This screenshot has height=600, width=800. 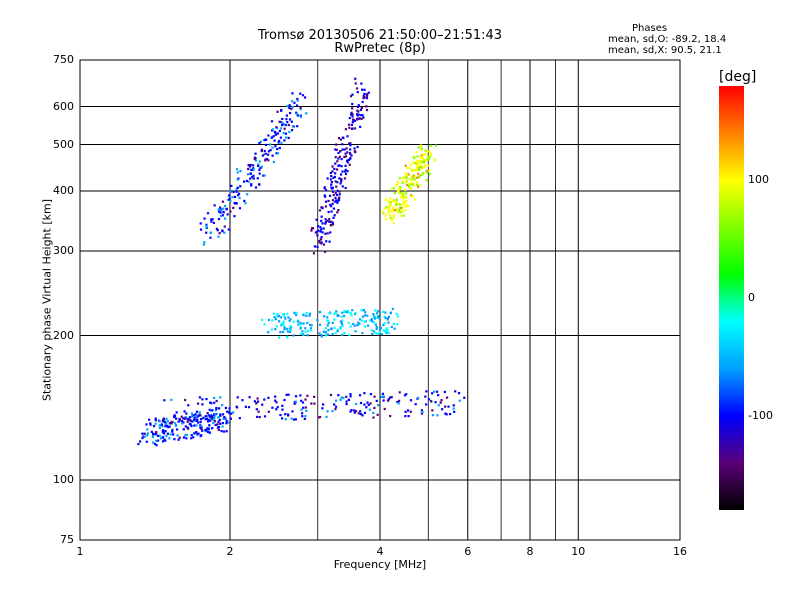 I want to click on phase-stats-header: Phases, so click(x=650, y=28).